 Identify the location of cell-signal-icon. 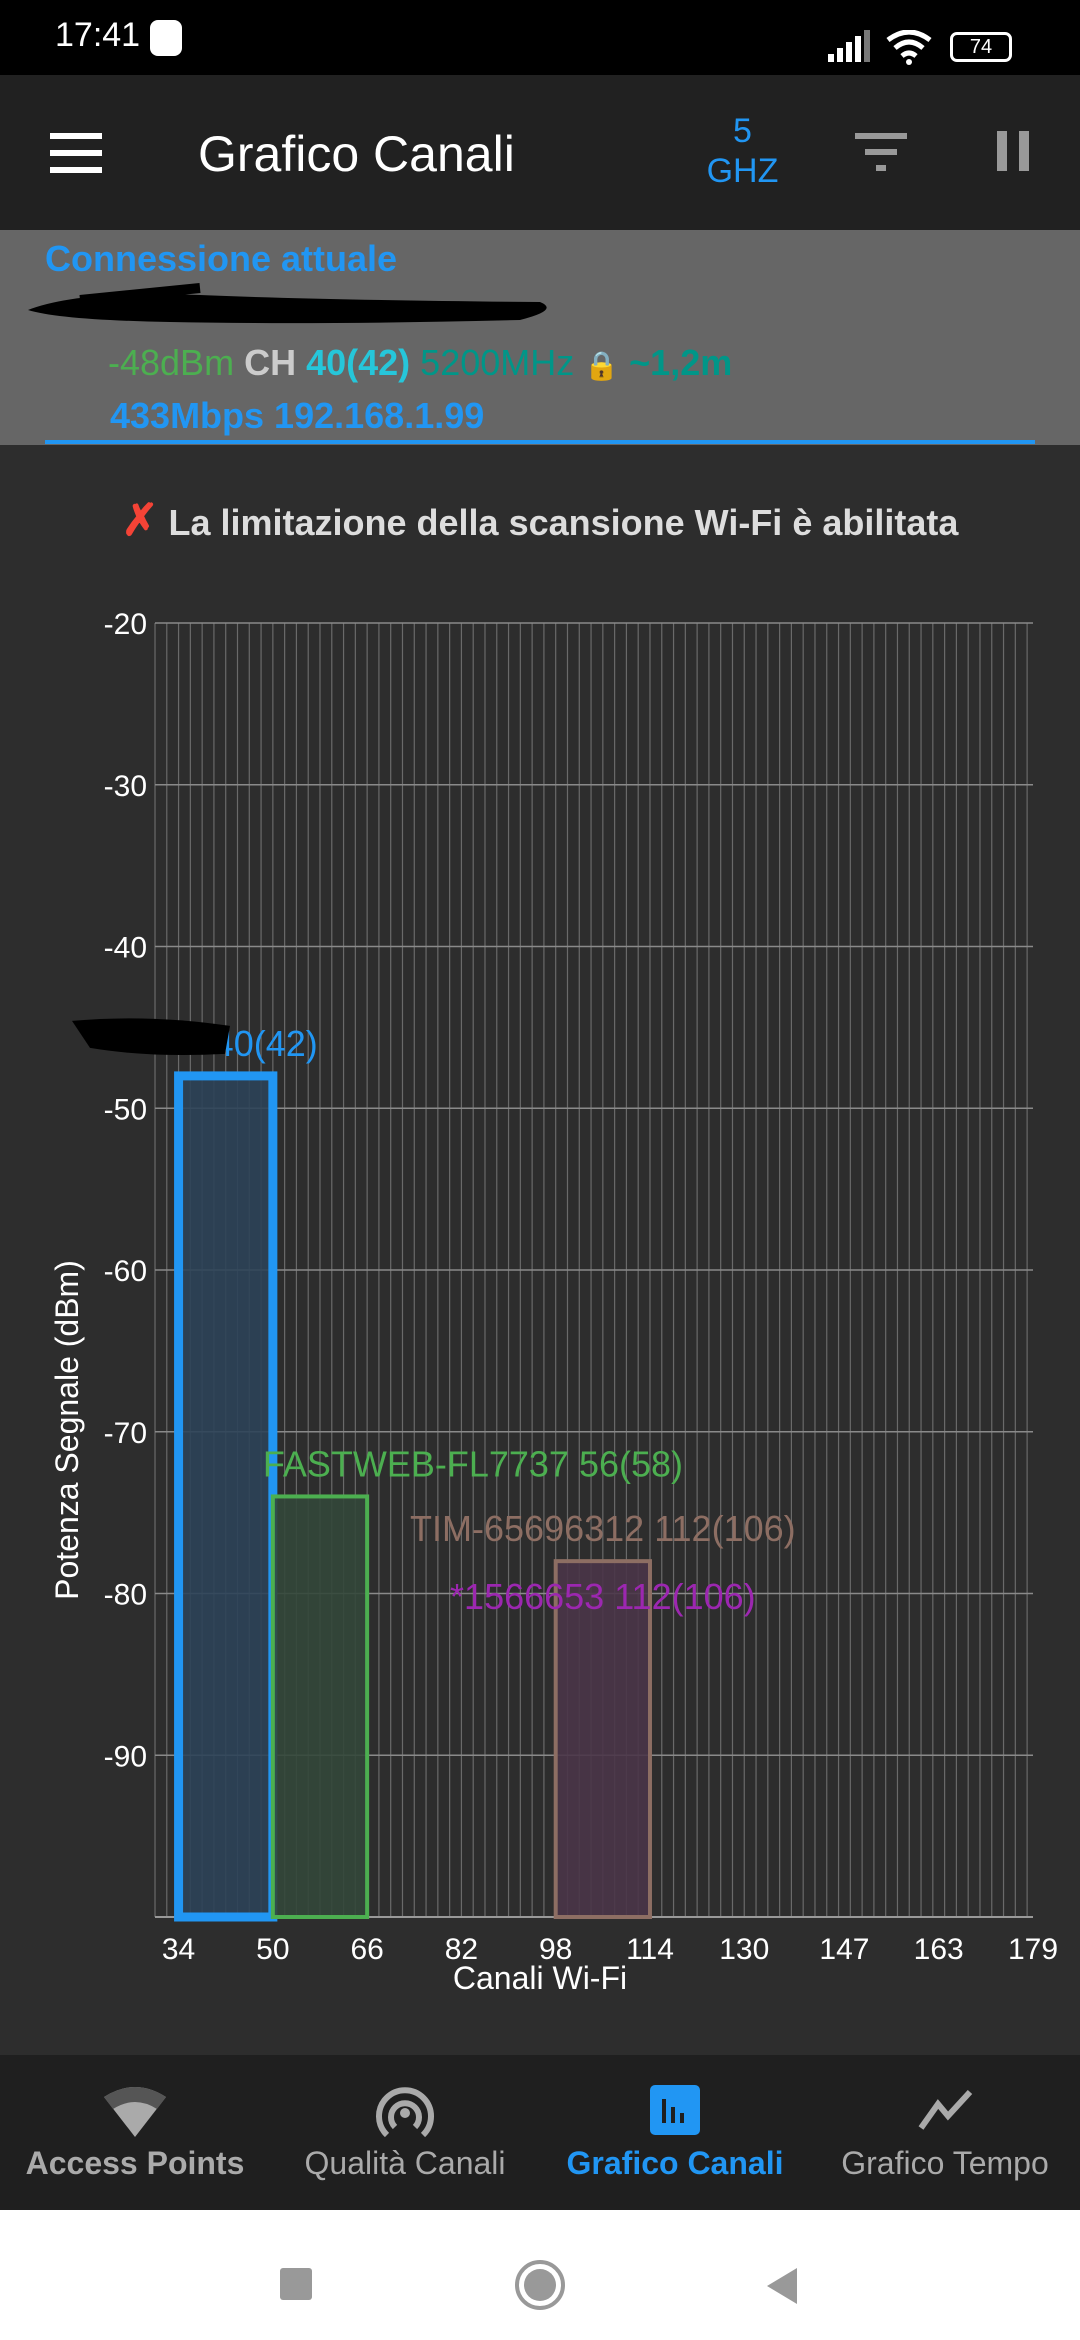
(849, 46).